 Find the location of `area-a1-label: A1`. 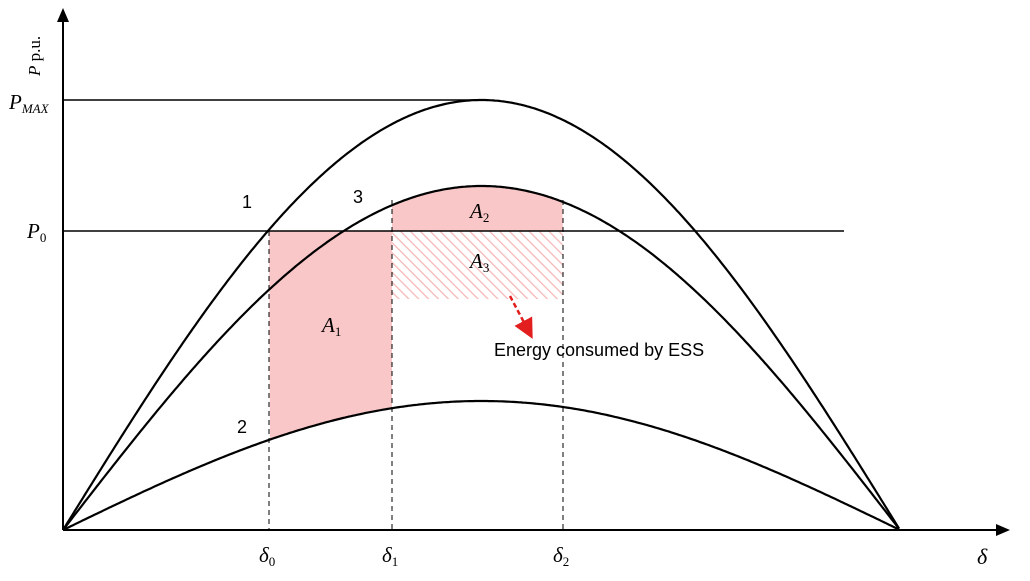

area-a1-label: A1 is located at coordinates (330, 326).